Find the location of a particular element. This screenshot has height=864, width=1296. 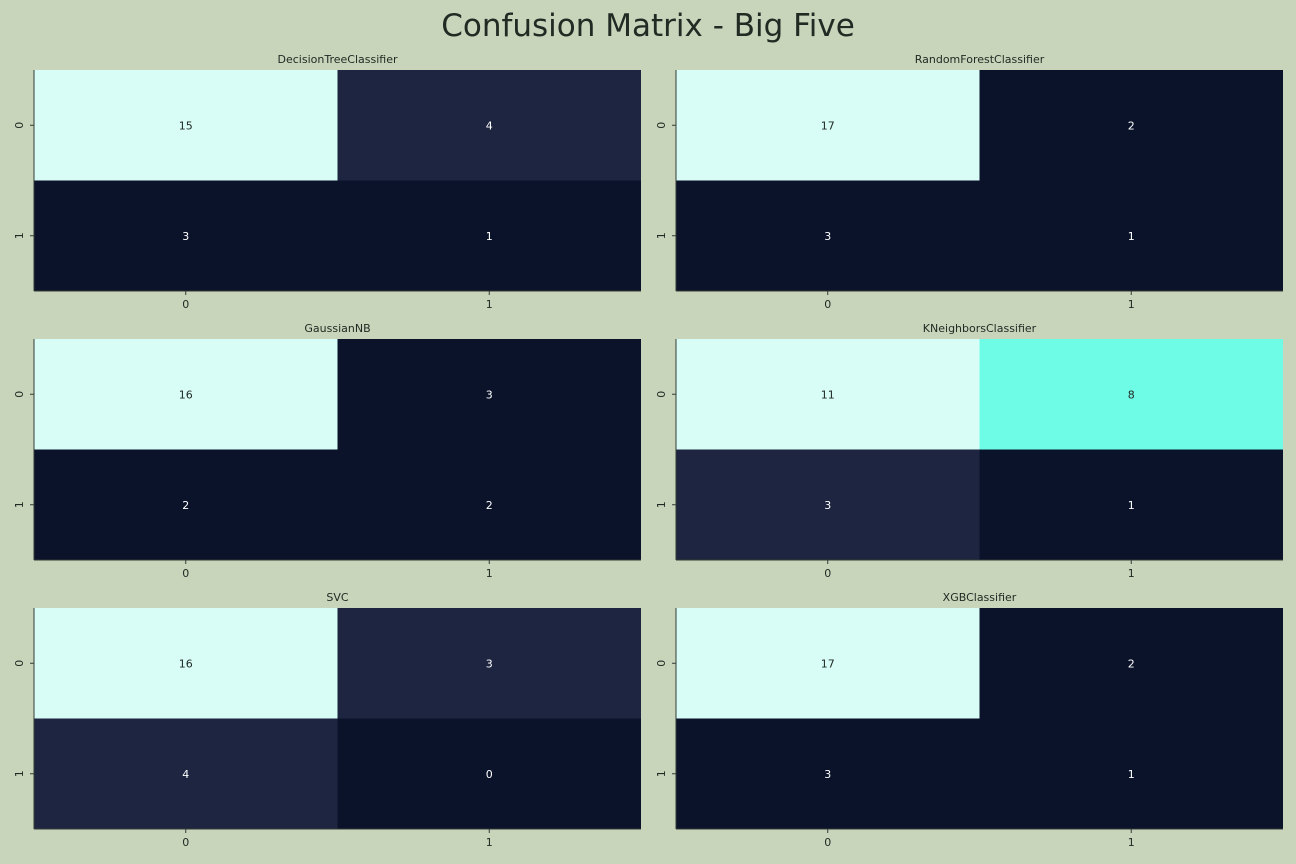

cell-value-label: 8 is located at coordinates (1131, 394).